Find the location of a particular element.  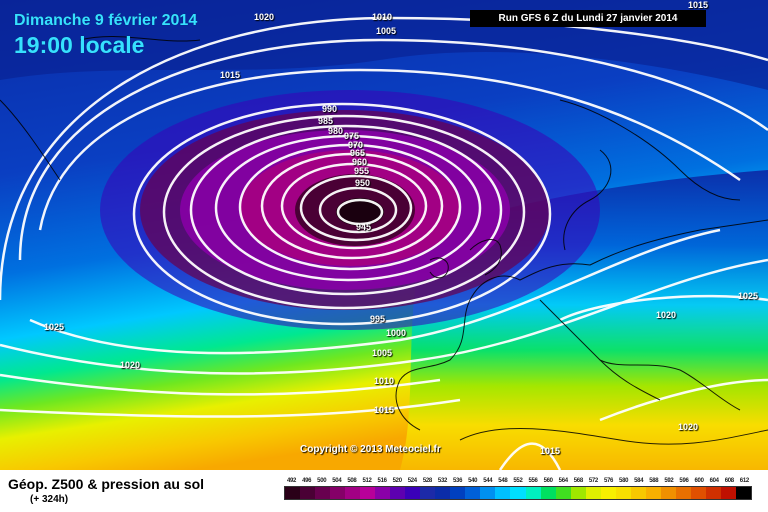

scale-tick-label: 564 is located at coordinates (563, 481).